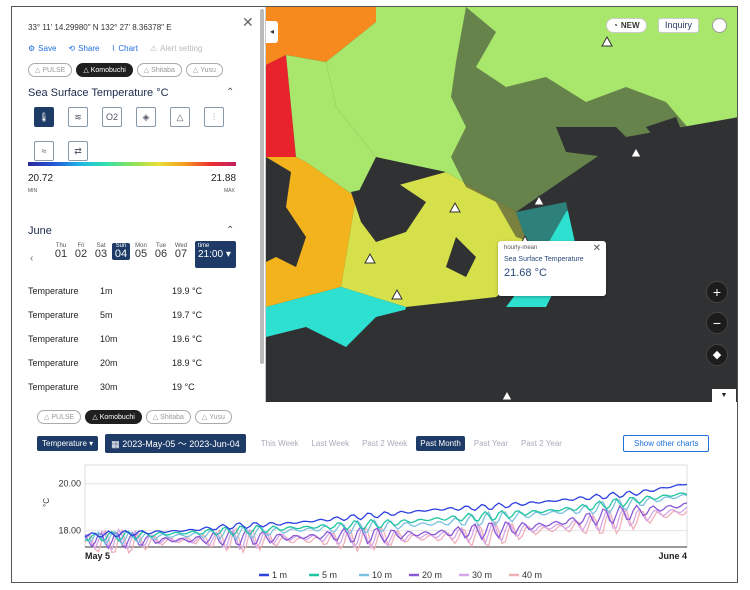 This screenshot has height=590, width=750. What do you see at coordinates (161, 251) in the screenshot?
I see `day-item: Tue 06` at bounding box center [161, 251].